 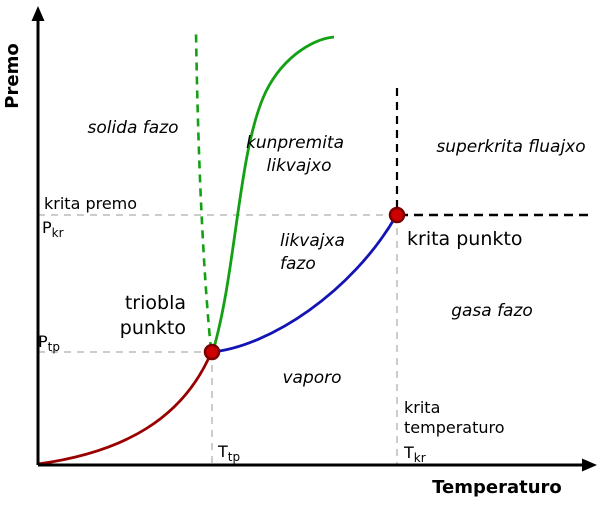 What do you see at coordinates (54, 347) in the screenshot?
I see `p-tp-subscript: tp` at bounding box center [54, 347].